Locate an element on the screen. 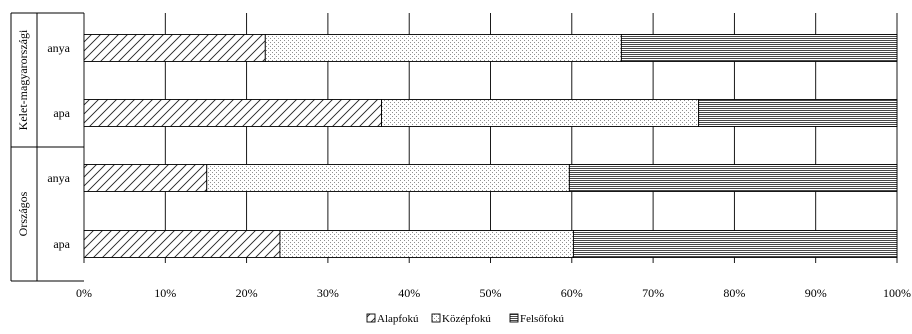 The height and width of the screenshot is (334, 912). legend-swatch-középfokú is located at coordinates (436, 318).